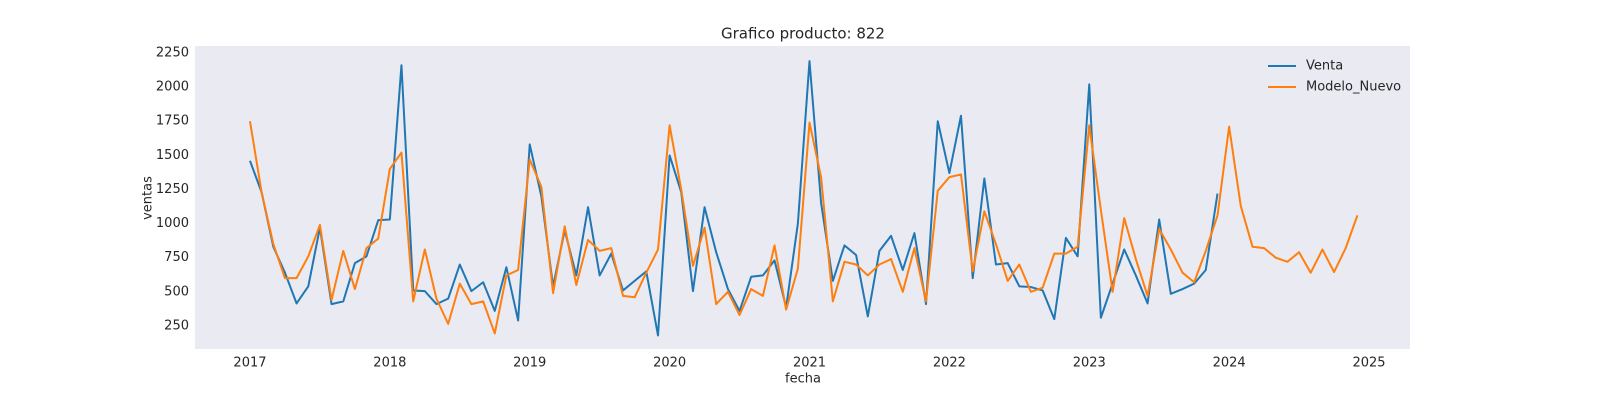 The image size is (1600, 404). What do you see at coordinates (172, 155) in the screenshot?
I see `y-tick-label: 1500` at bounding box center [172, 155].